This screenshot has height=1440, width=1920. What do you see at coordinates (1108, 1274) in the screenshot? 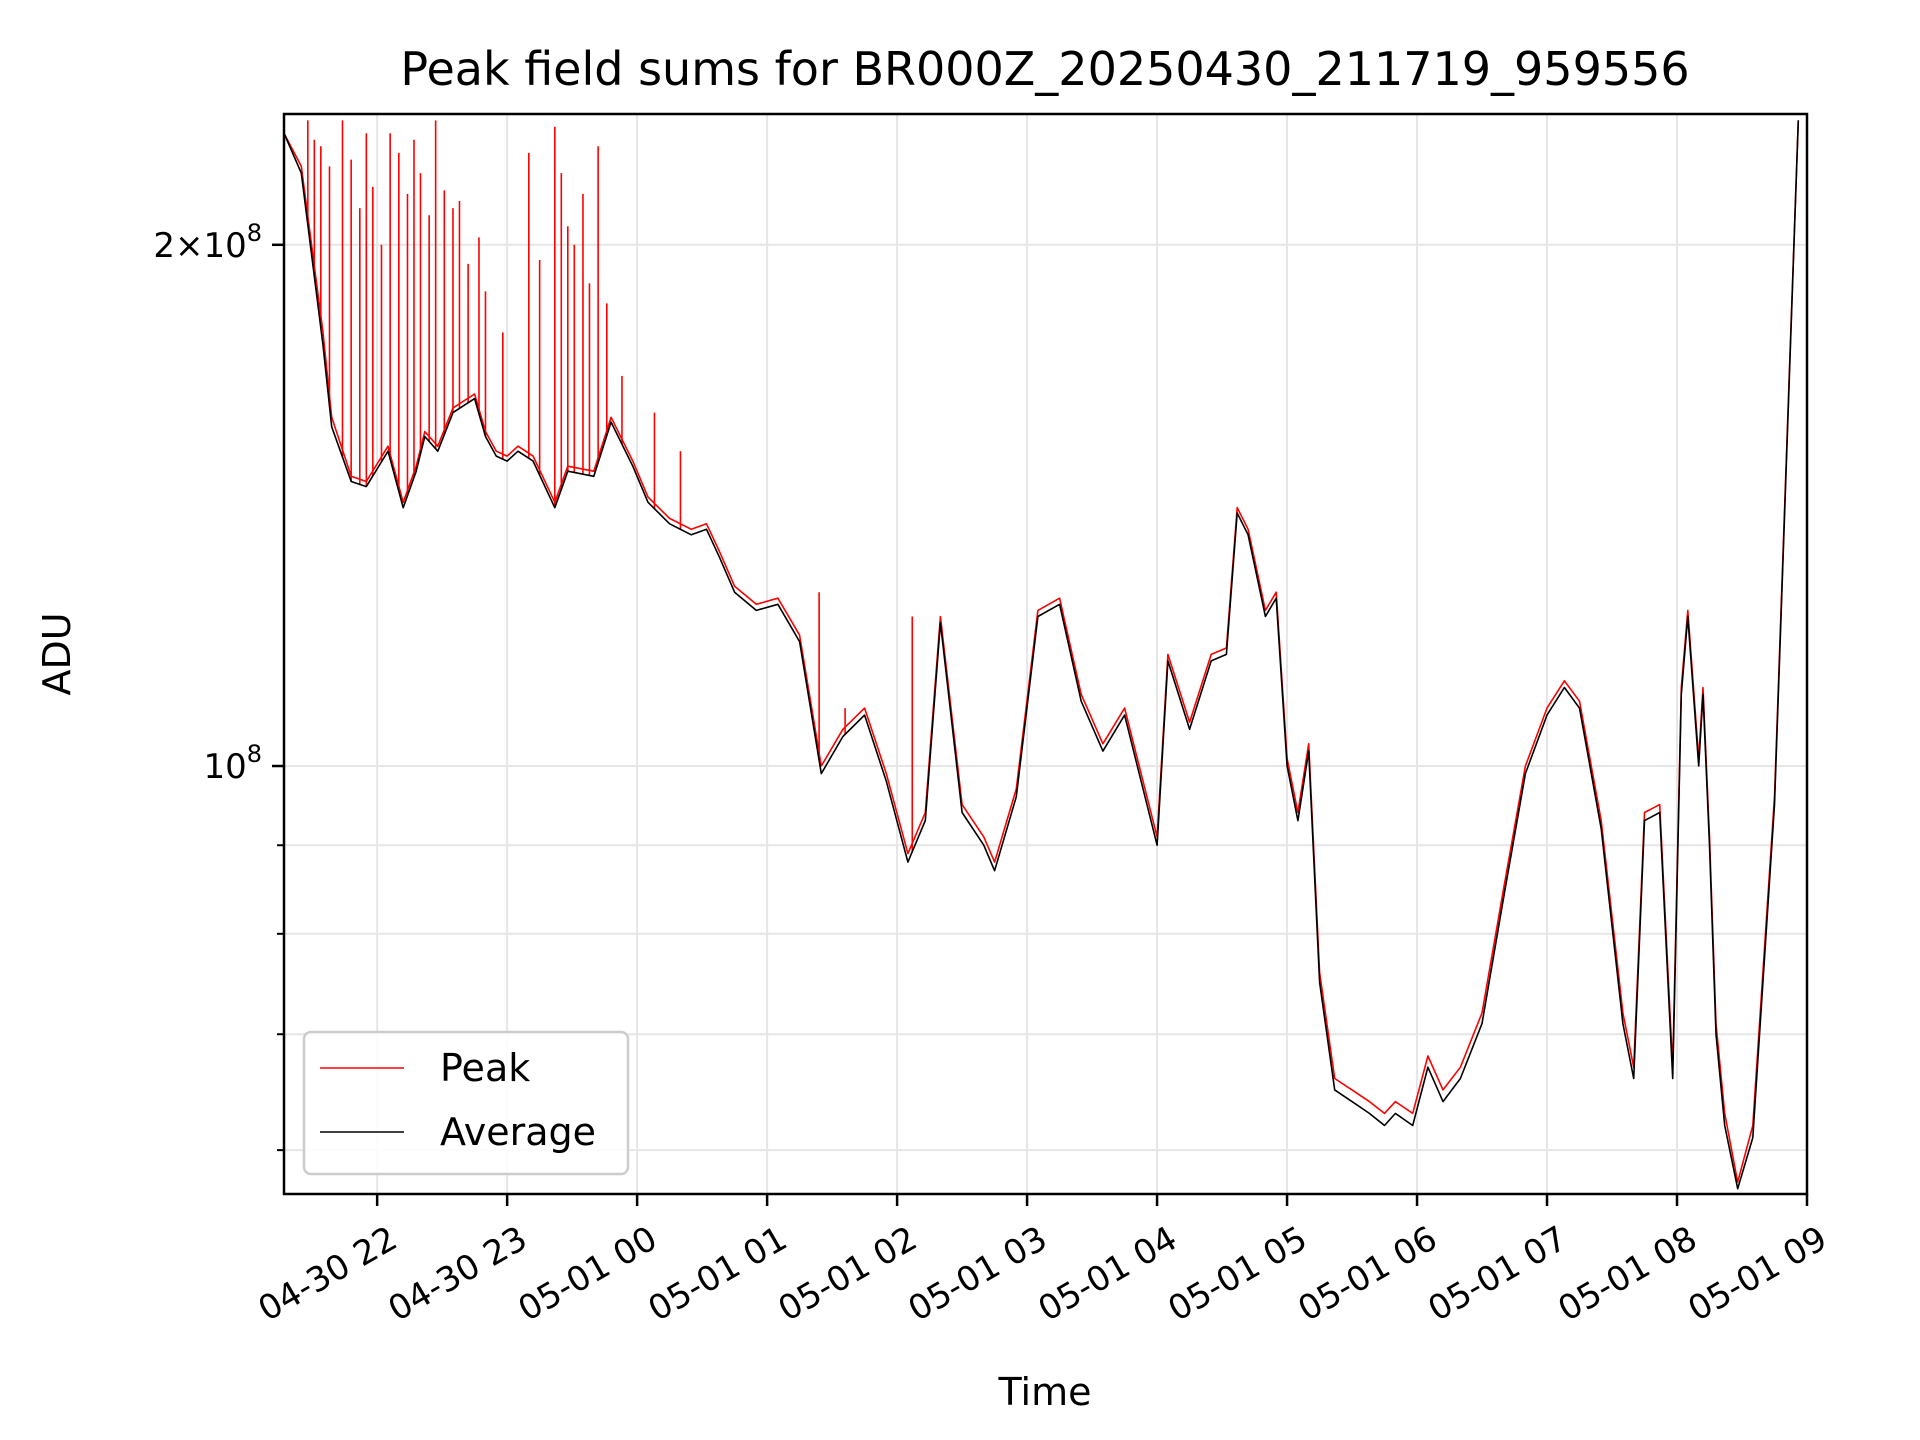
I see `x-tick-label: 05-01 04` at bounding box center [1108, 1274].